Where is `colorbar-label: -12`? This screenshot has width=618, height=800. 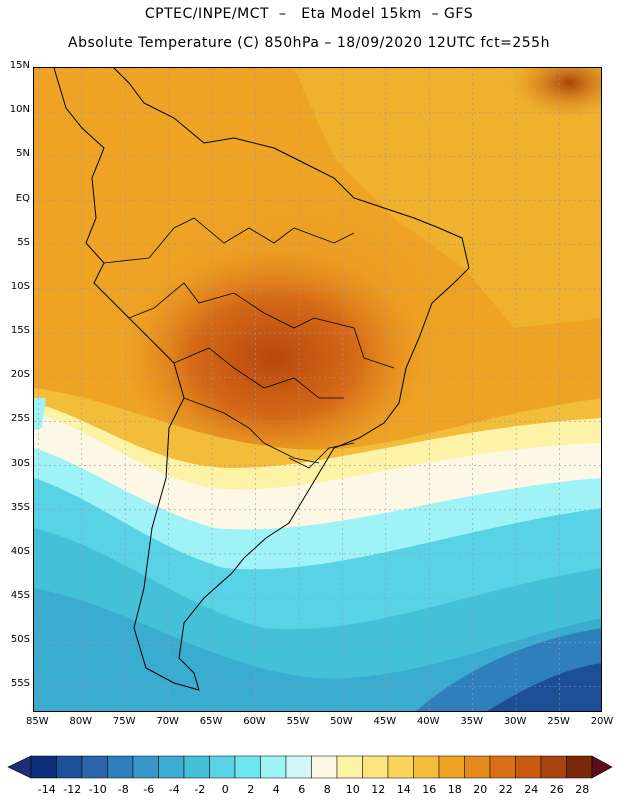 colorbar-label: -12 is located at coordinates (72, 789).